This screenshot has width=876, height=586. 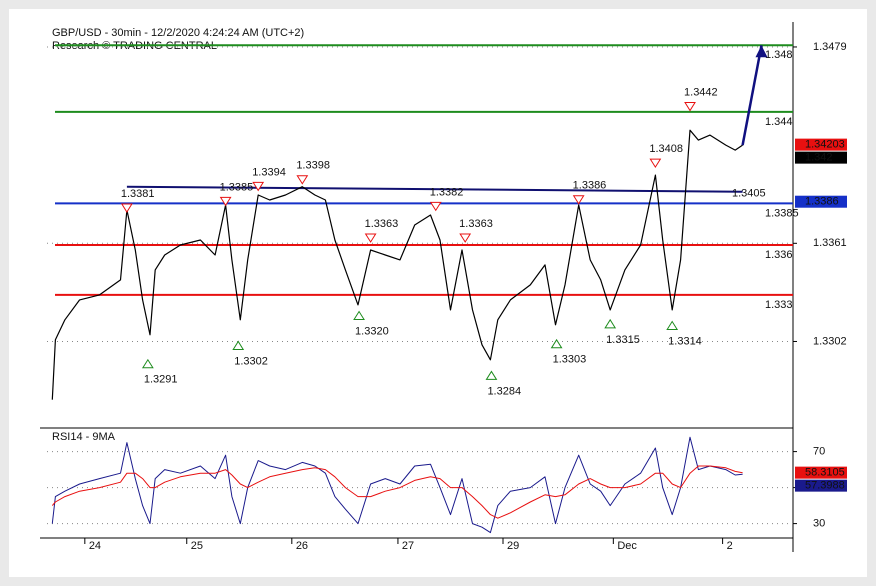 What do you see at coordinates (825, 473) in the screenshot?
I see `value-marker-label: 58.3105` at bounding box center [825, 473].